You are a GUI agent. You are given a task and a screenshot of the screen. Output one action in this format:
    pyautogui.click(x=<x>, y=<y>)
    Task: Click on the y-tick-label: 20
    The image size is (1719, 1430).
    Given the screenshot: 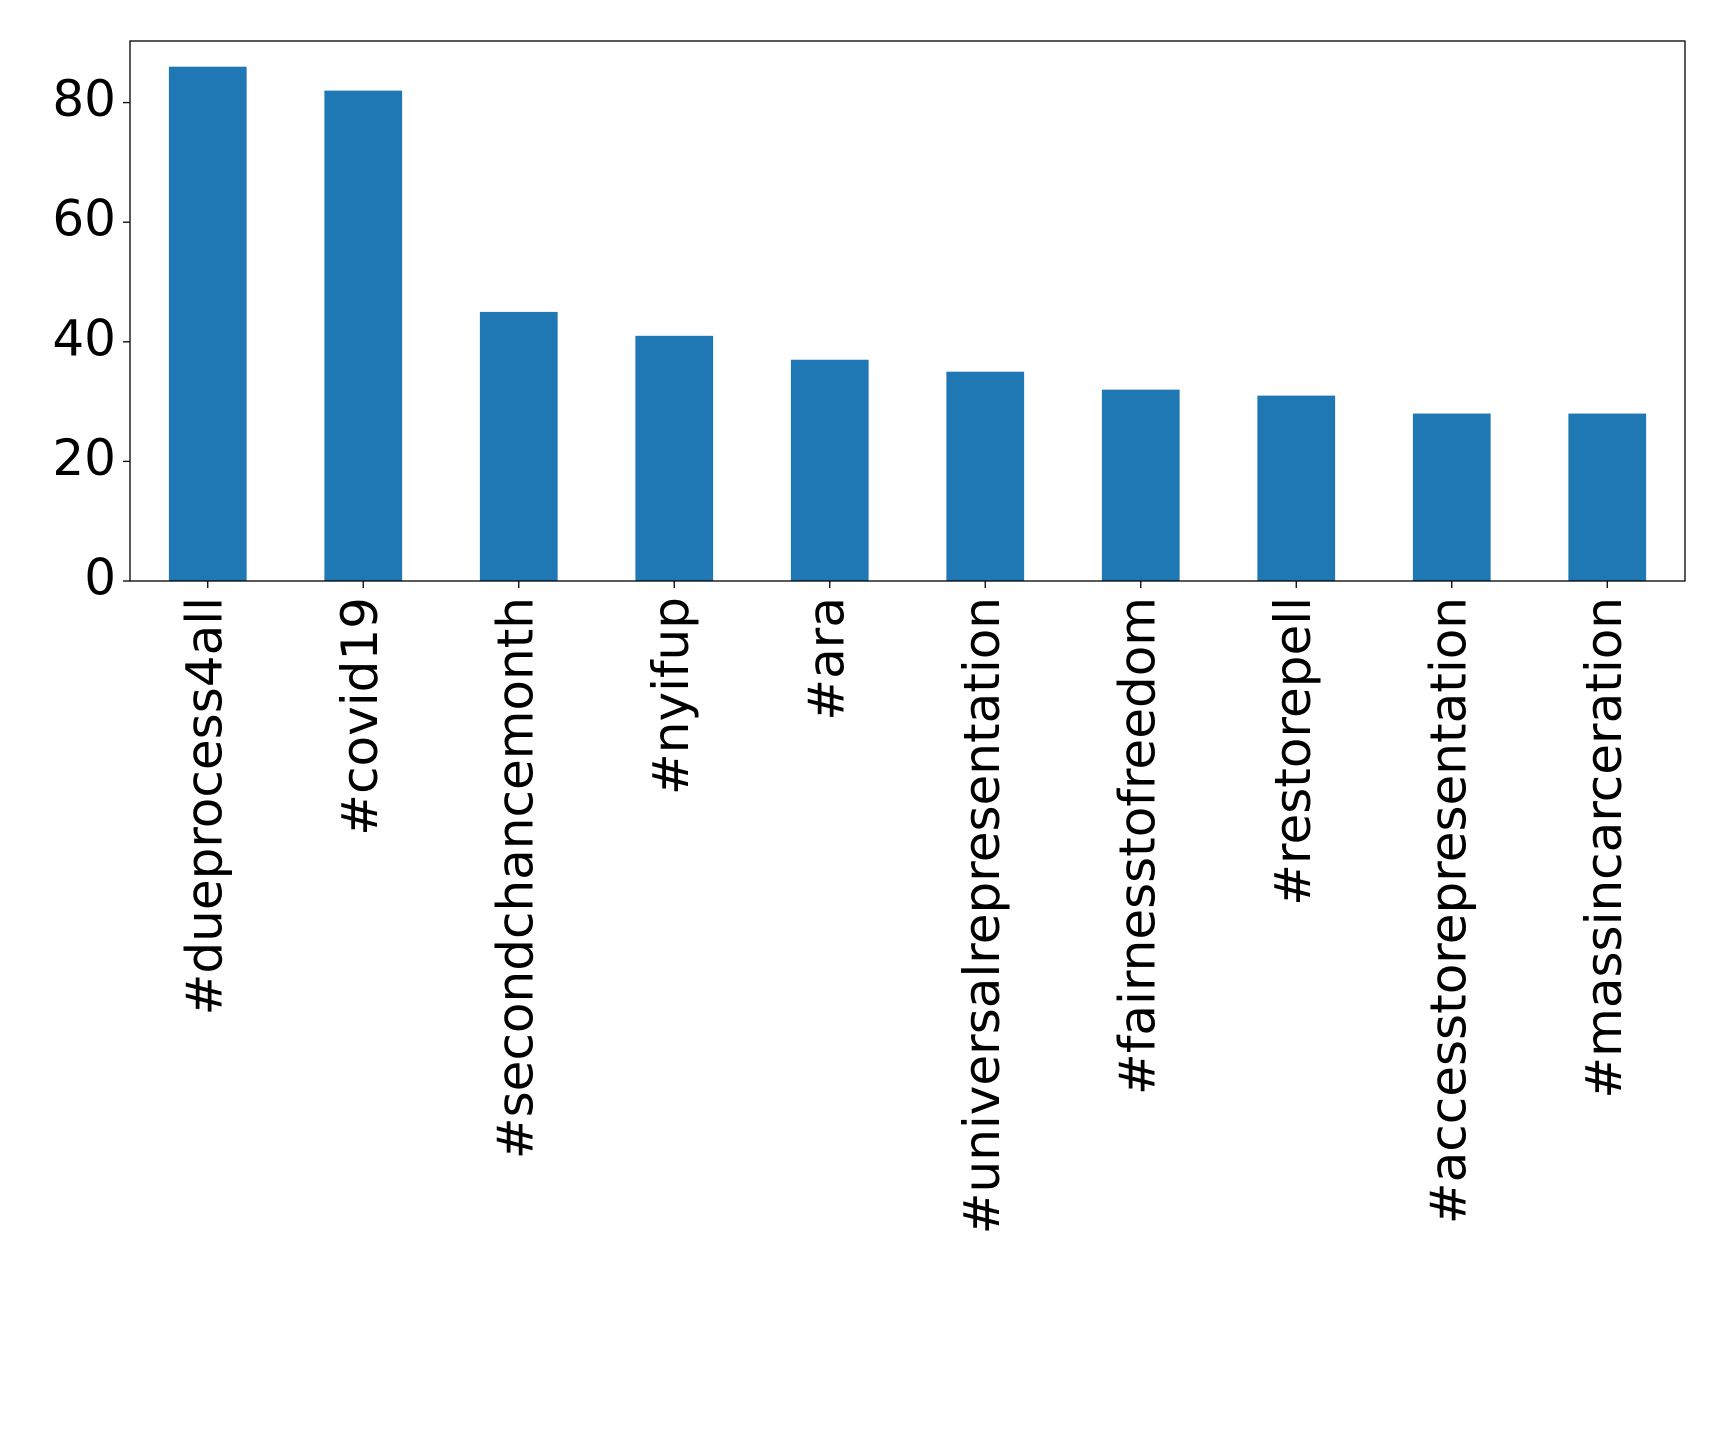 What is the action you would take?
    pyautogui.click(x=84, y=458)
    